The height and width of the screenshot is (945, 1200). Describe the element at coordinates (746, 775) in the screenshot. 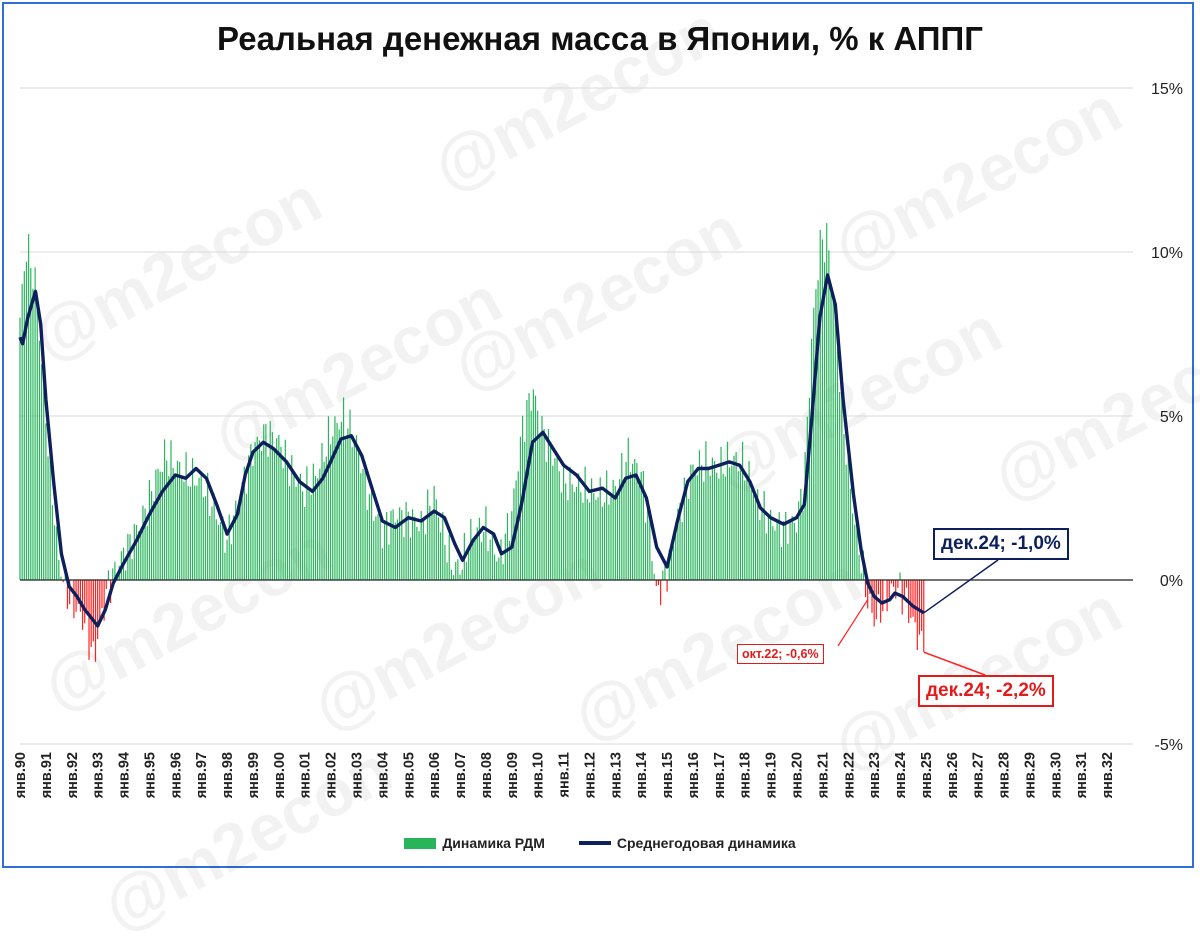

I see `x-tick-label: янв.18` at that location.